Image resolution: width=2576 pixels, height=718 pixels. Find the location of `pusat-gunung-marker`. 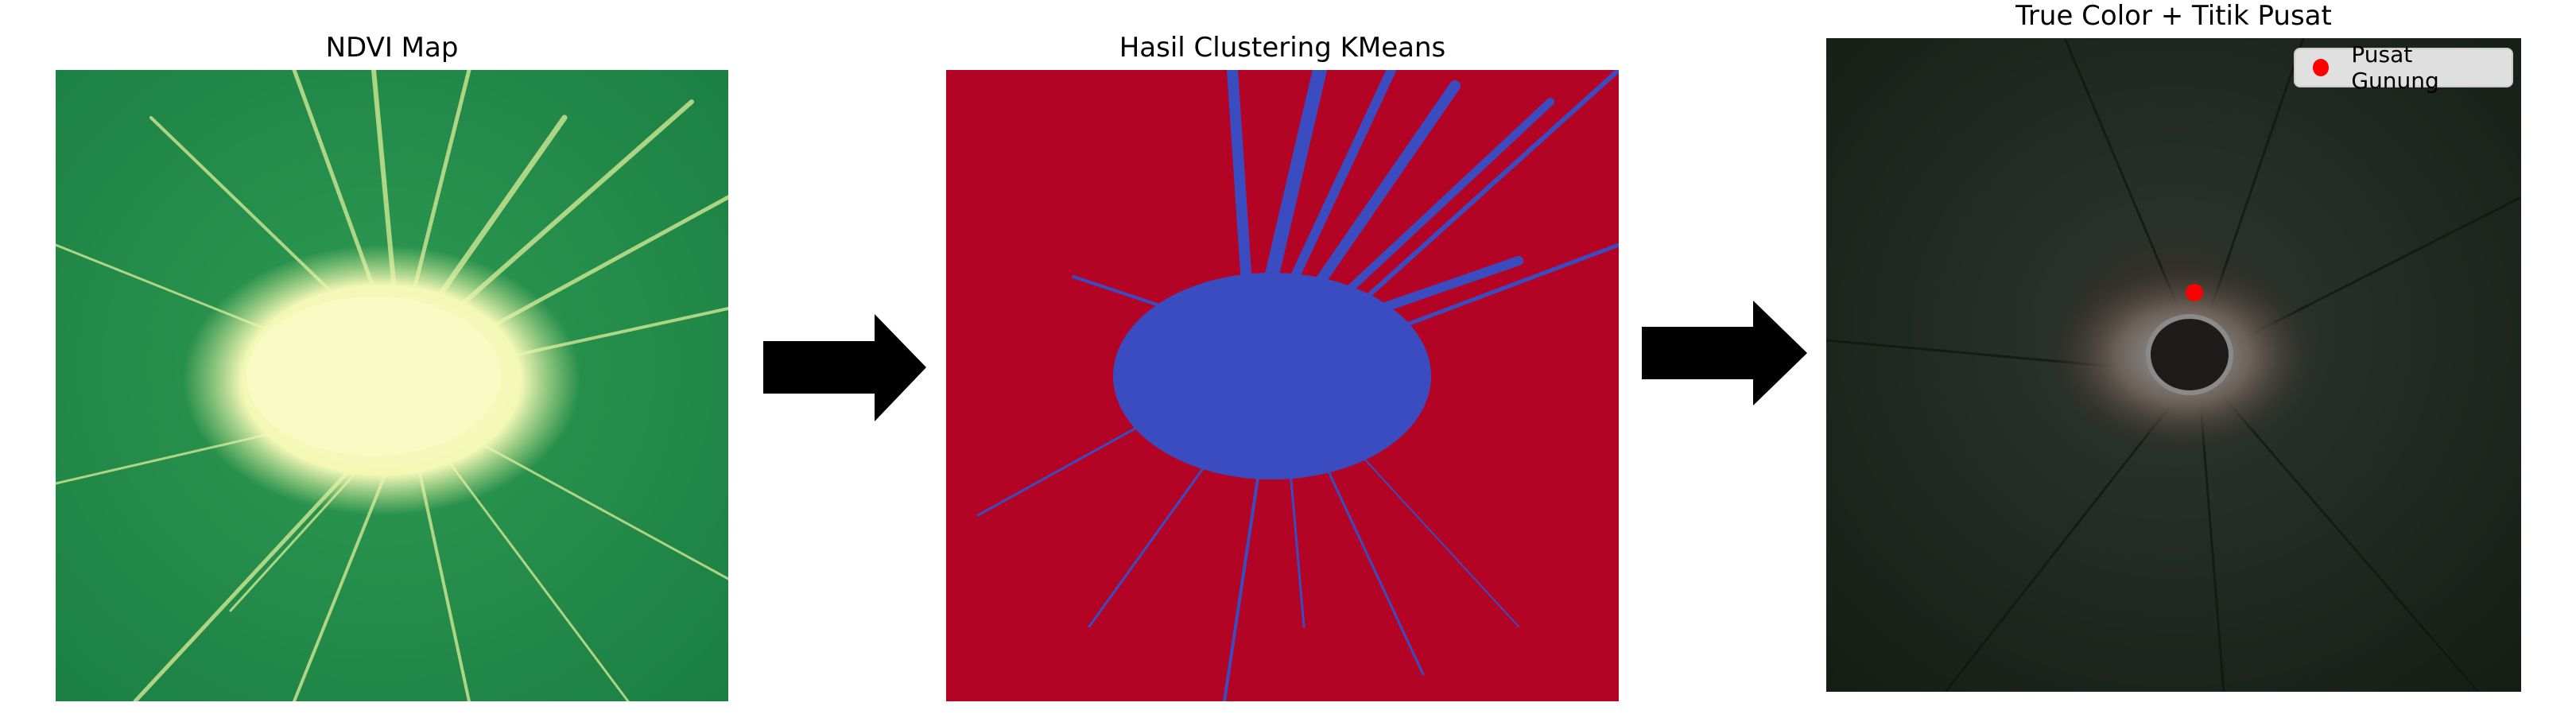

pusat-gunung-marker is located at coordinates (2194, 292).